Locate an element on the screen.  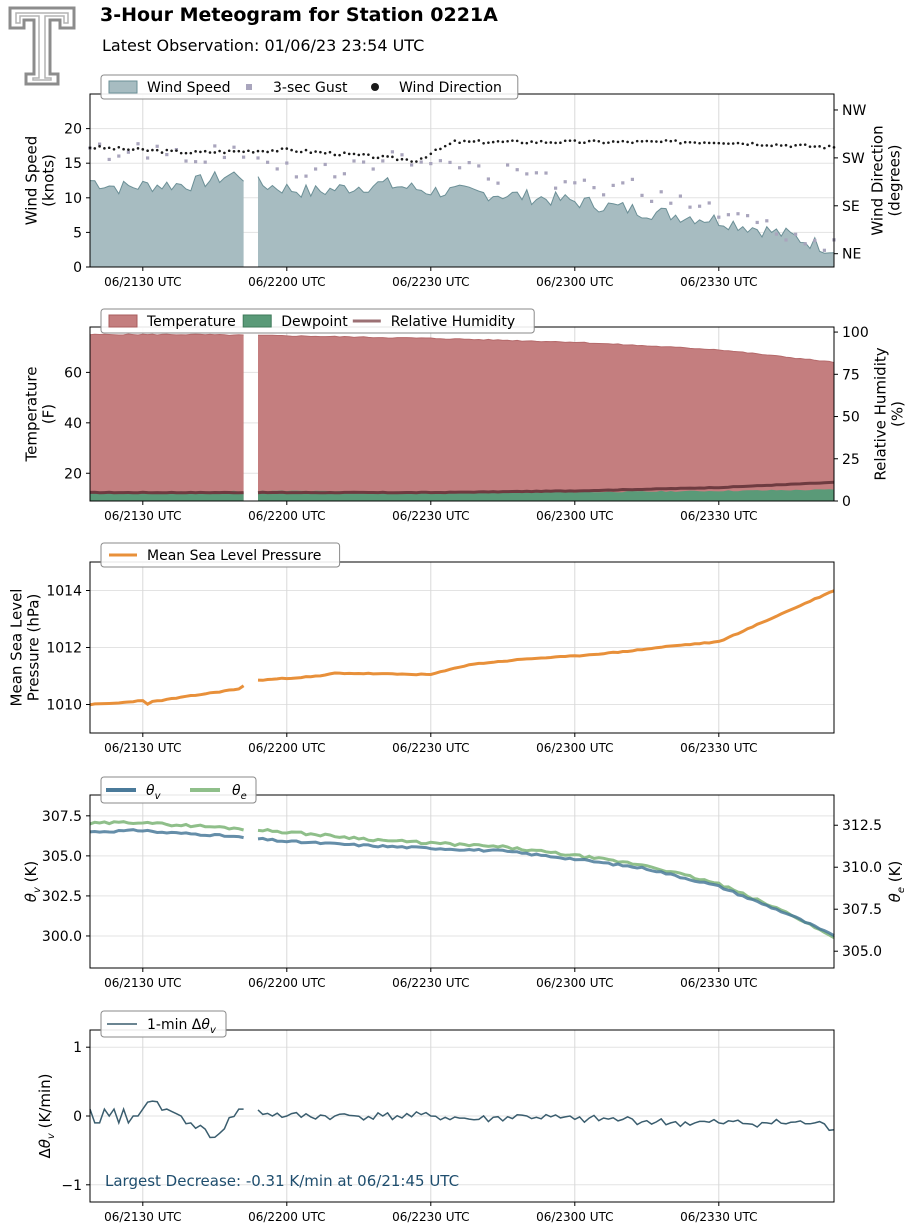
thermo-y2tick-label: 25 is located at coordinates (851, 460).